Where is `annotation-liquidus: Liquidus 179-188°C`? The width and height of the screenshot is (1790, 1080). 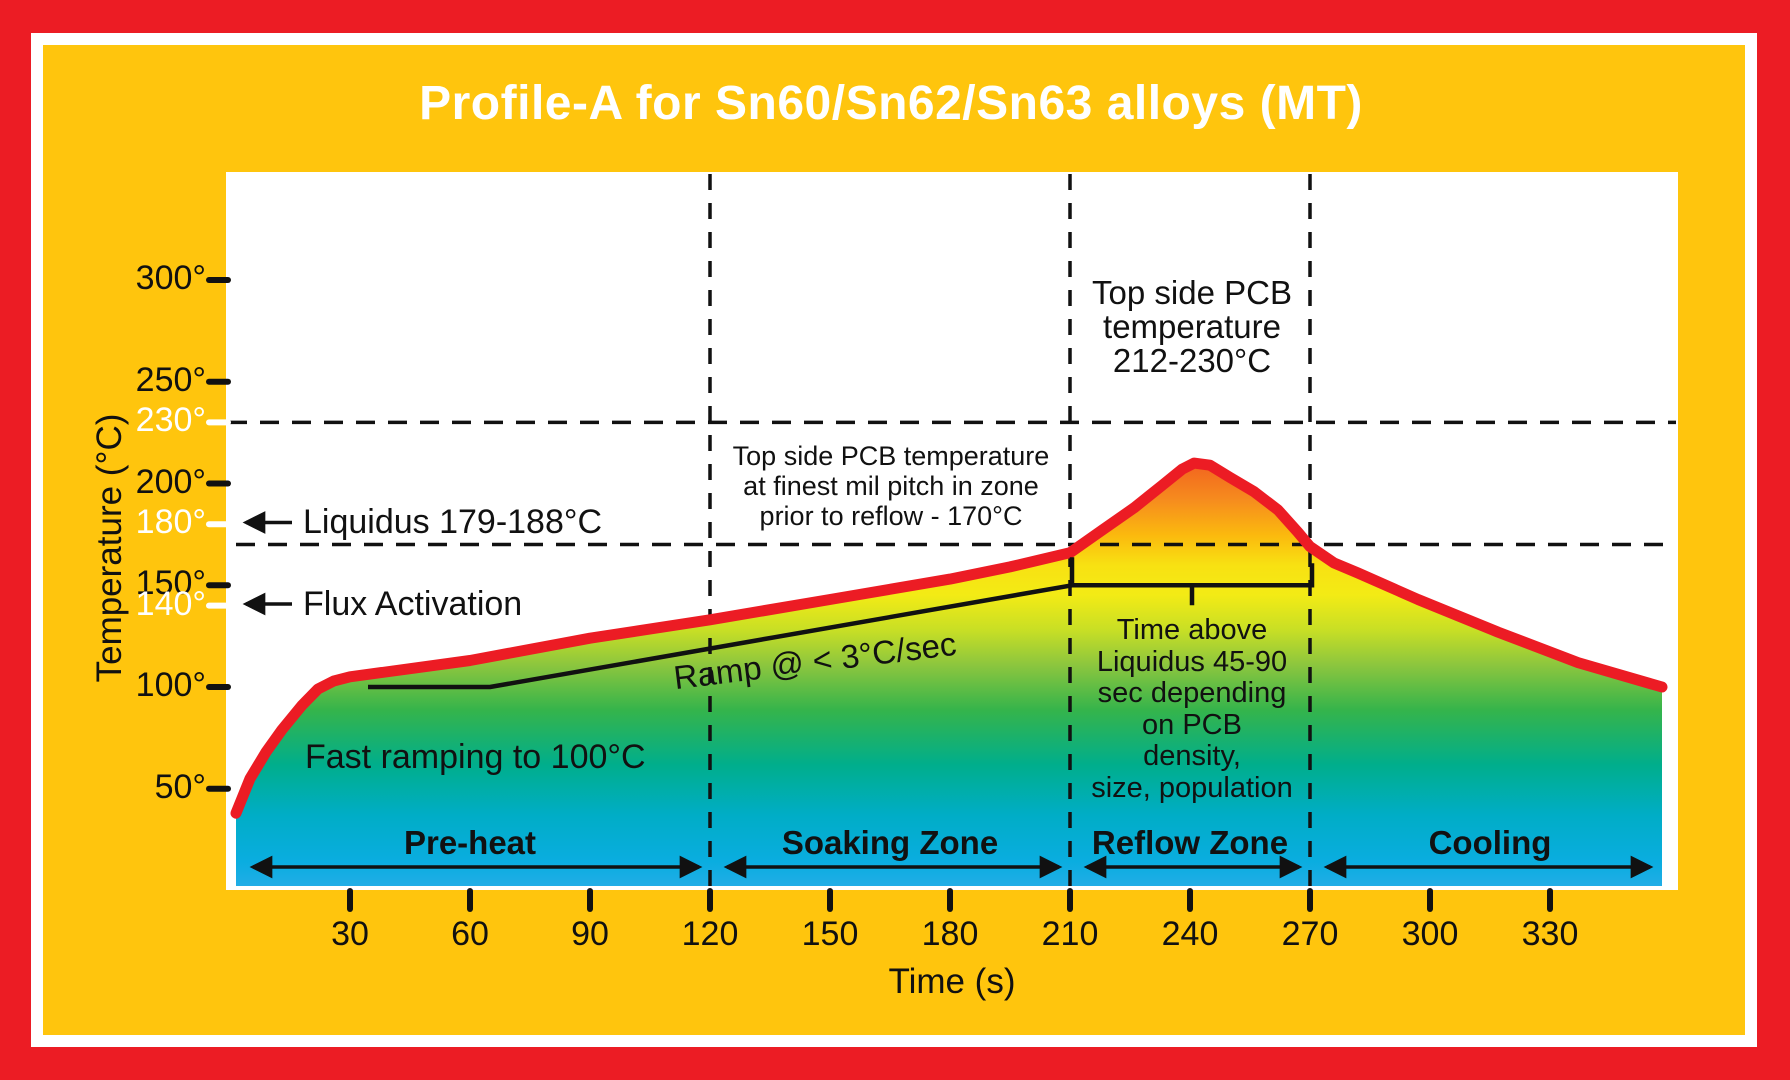 annotation-liquidus: Liquidus 179-188°C is located at coordinates (453, 522).